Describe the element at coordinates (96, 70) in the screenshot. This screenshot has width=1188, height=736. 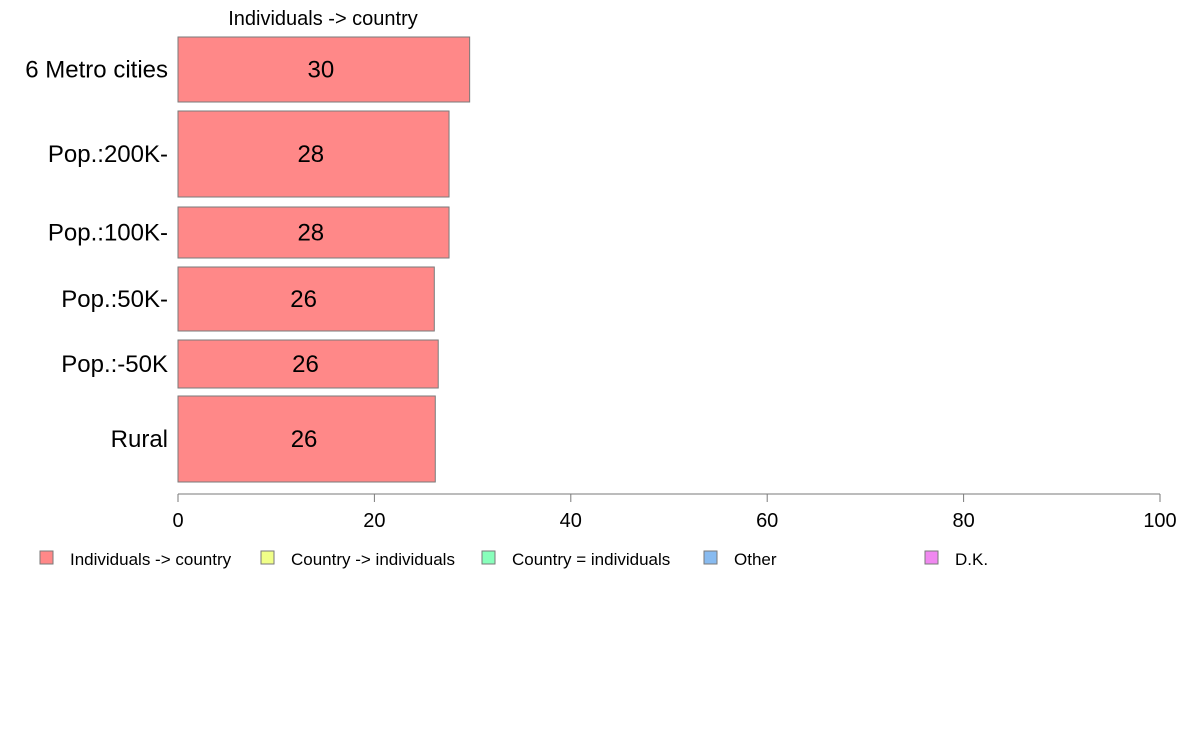
I see `category-label-0: 6 Metro cities` at that location.